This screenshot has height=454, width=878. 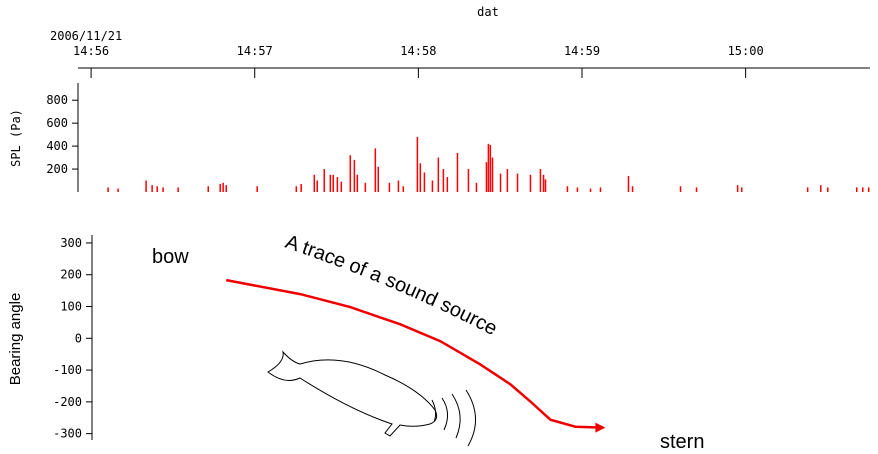 I want to click on x-tick-label: 14:57, so click(x=255, y=51).